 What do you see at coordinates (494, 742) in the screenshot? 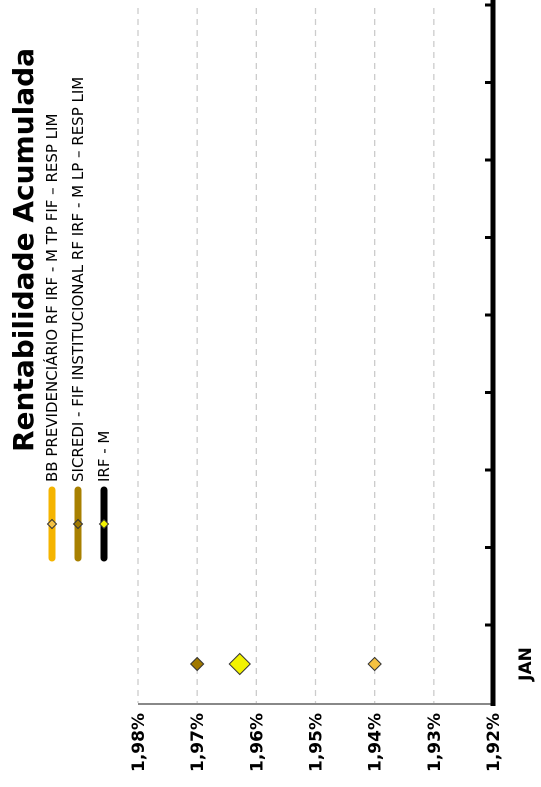
I see `y-tick-label: 1,92%` at bounding box center [494, 742].